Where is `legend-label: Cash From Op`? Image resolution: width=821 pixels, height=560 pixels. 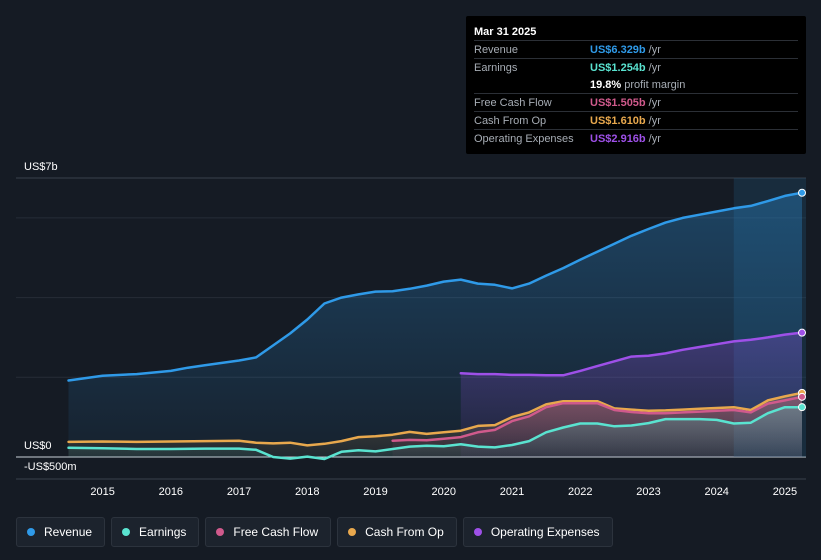 legend-label: Cash From Op is located at coordinates (404, 532).